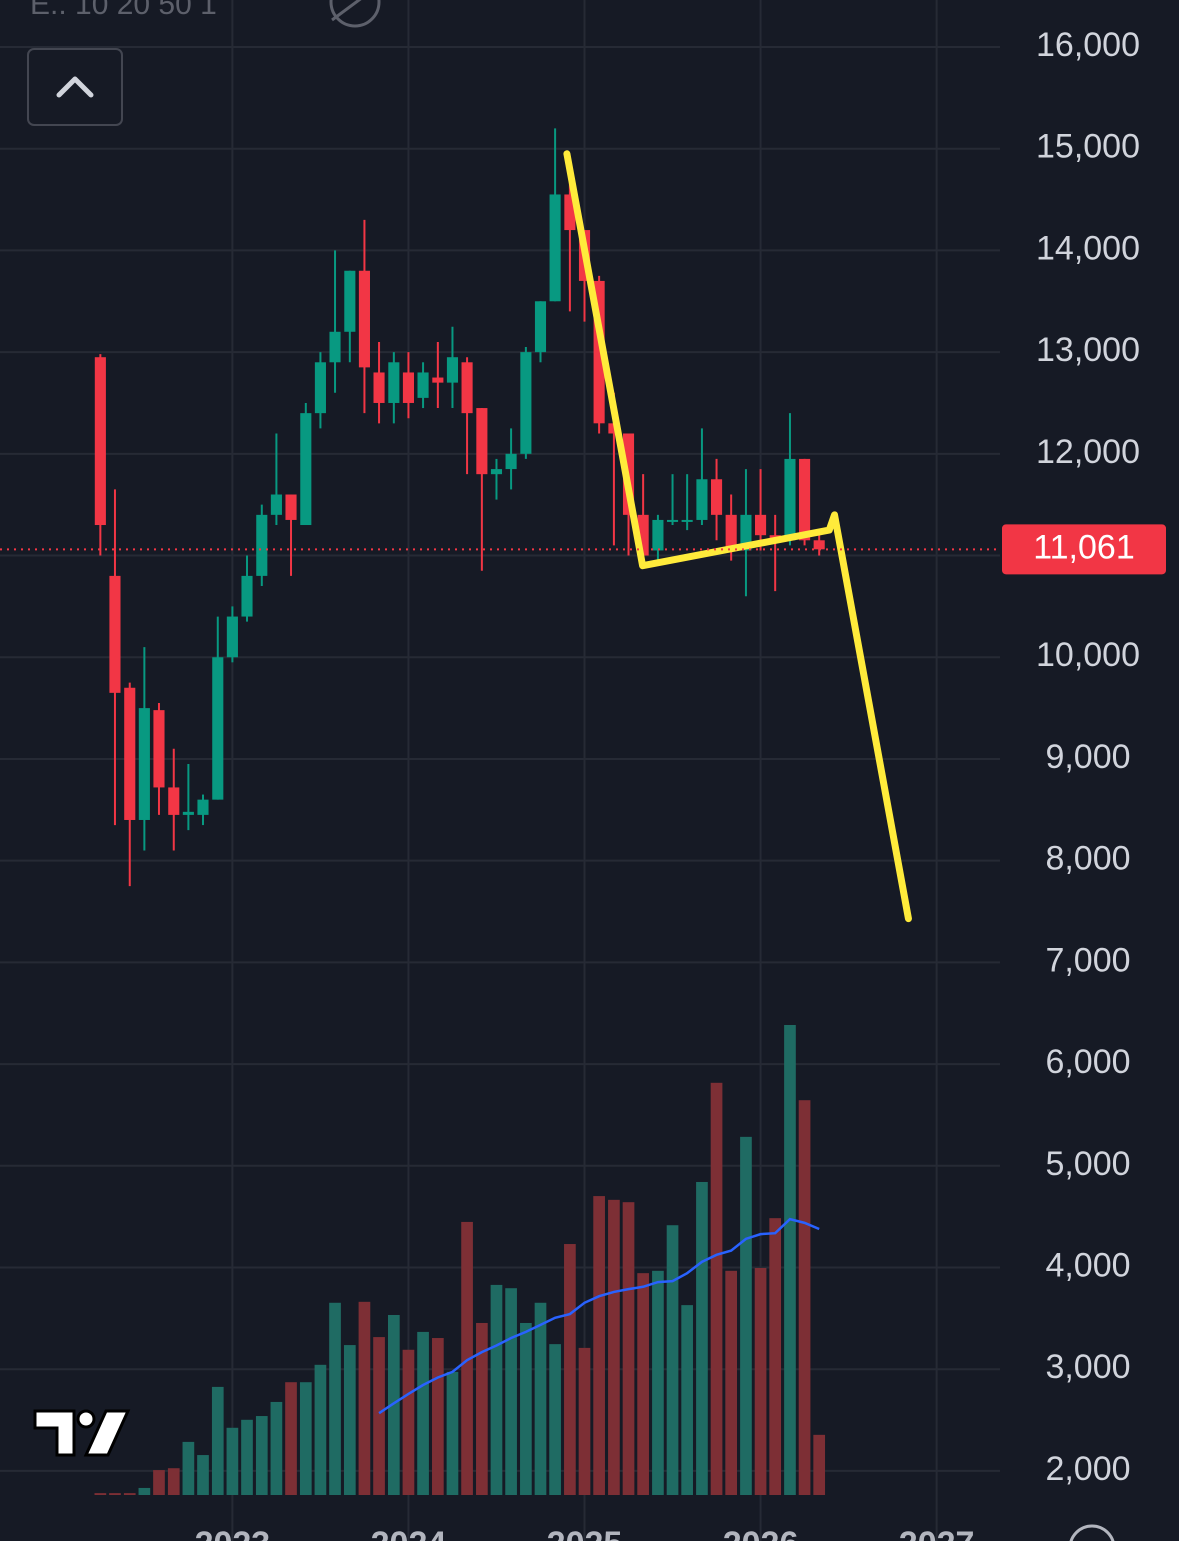 The image size is (1179, 1541). What do you see at coordinates (1087, 859) in the screenshot?
I see `y-tick-label: 8,000` at bounding box center [1087, 859].